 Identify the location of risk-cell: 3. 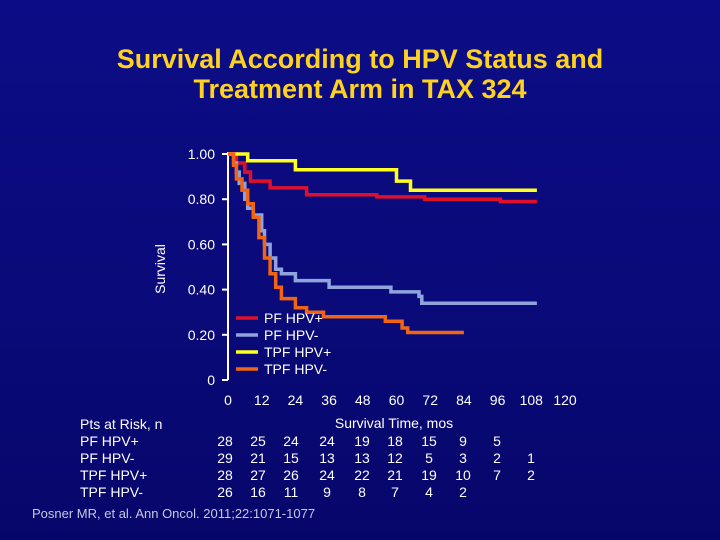
(463, 458).